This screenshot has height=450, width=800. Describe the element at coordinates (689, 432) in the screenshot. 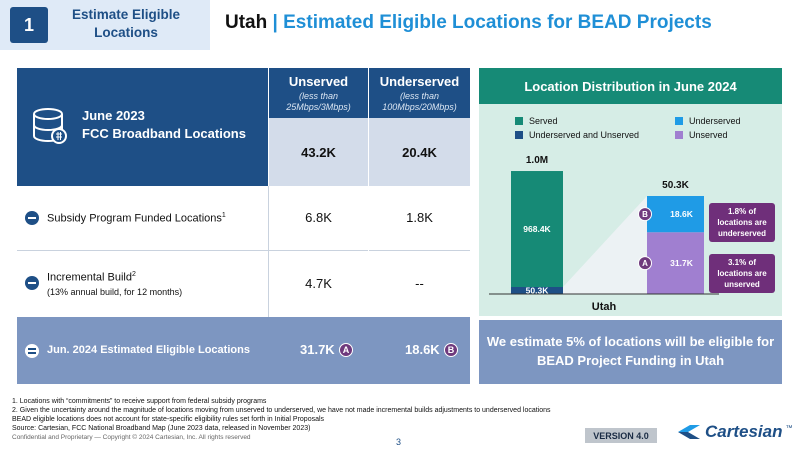

I see `cartesian-logo-icon` at that location.